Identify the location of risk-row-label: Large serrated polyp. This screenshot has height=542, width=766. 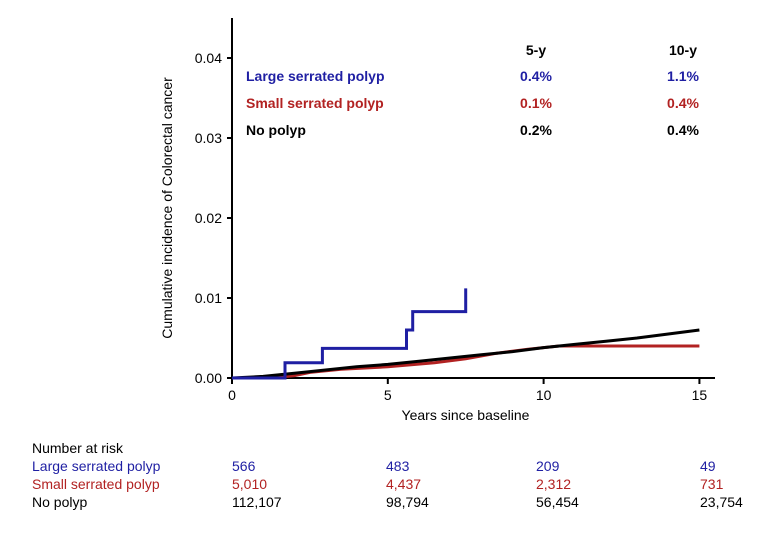
(96, 466).